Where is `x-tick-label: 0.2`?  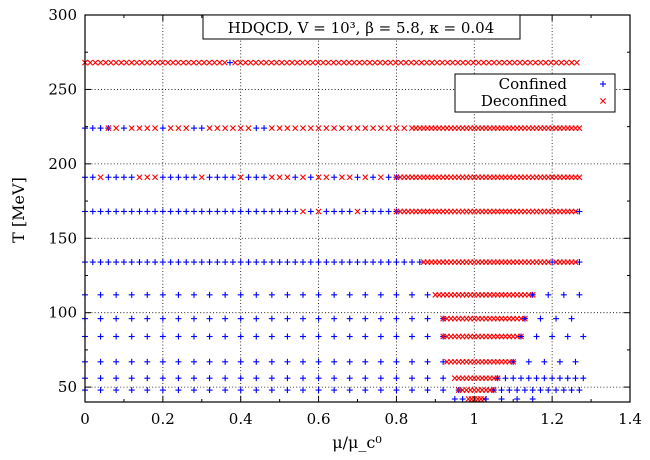
x-tick-label: 0.2 is located at coordinates (163, 419).